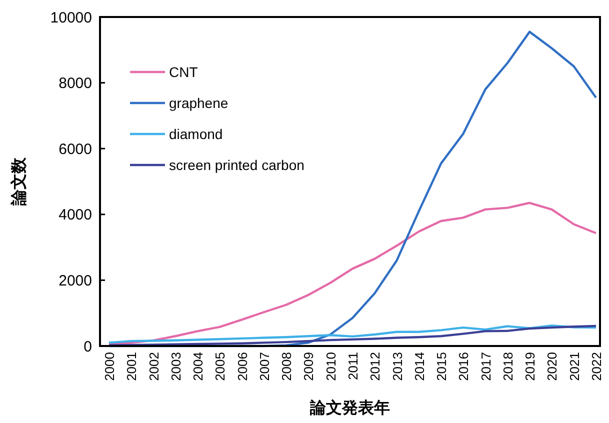  Describe the element at coordinates (88, 347) in the screenshot. I see `y-tick-label: 0` at that location.